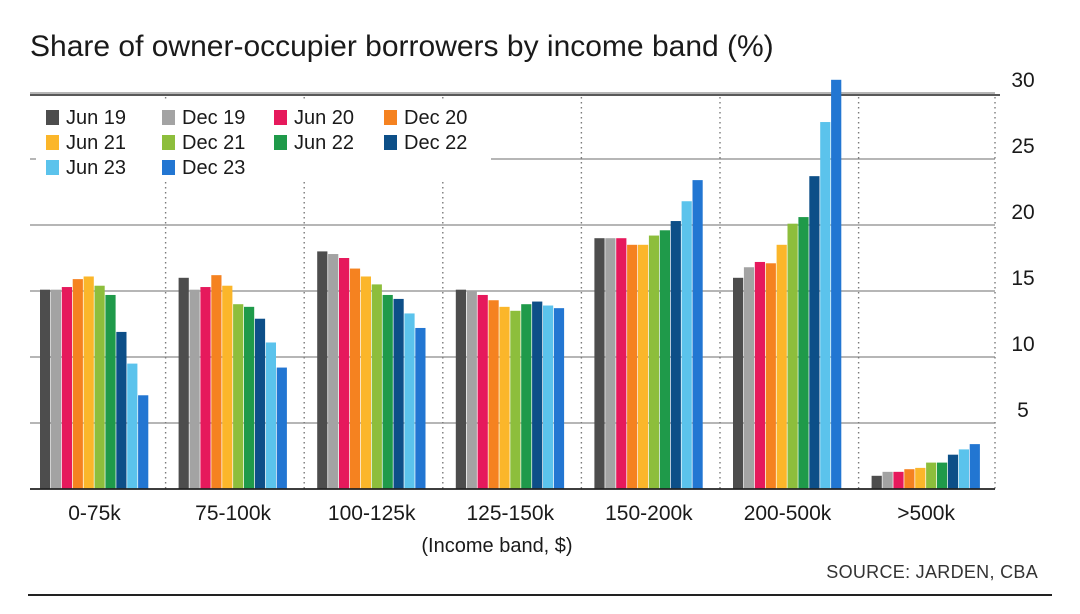 The image size is (1080, 614). What do you see at coordinates (435, 118) in the screenshot?
I see `legend-label: Dec 20` at bounding box center [435, 118].